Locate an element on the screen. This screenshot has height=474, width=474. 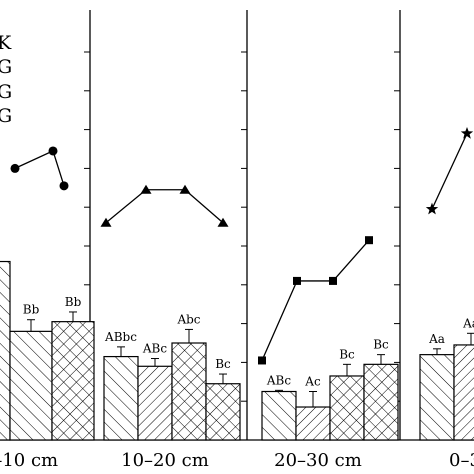
bar-significance-label: Ac is located at coordinates (312, 382).